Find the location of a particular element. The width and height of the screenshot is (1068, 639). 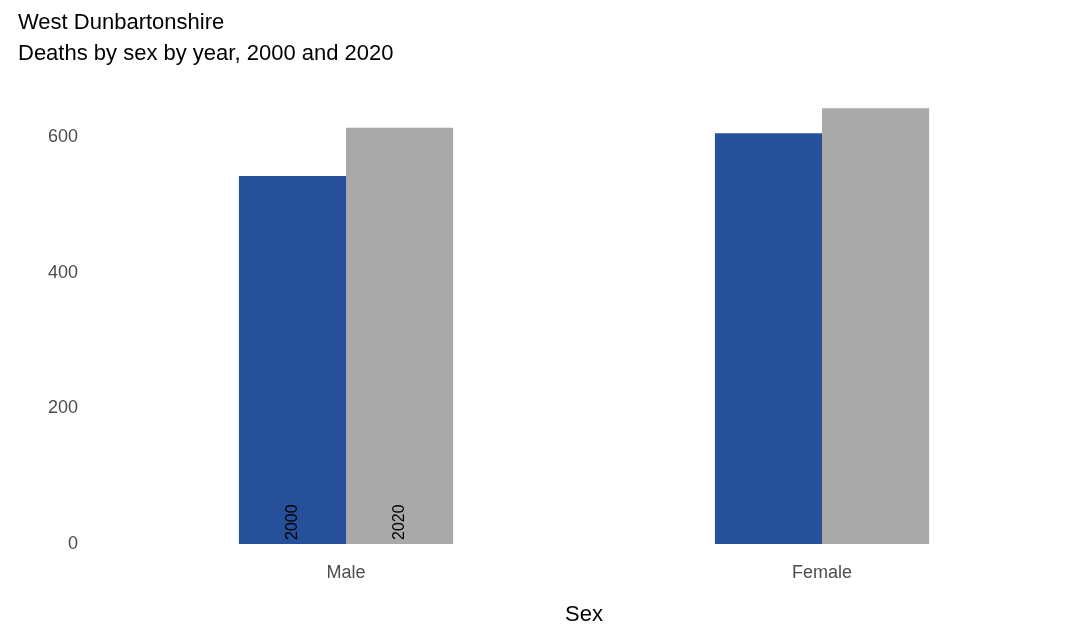

series-label: 2000 is located at coordinates (291, 522).